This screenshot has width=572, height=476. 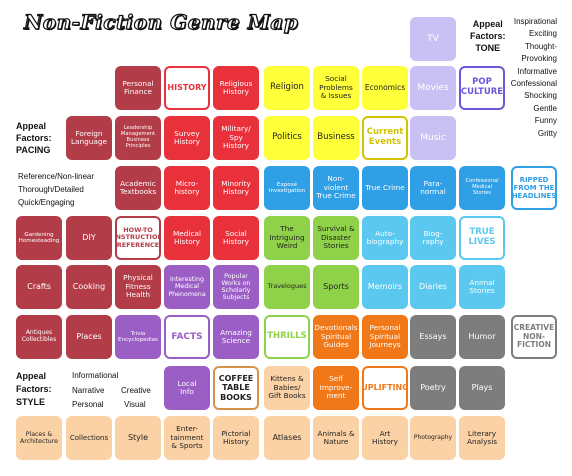 I want to click on tile-essays: Essays, so click(x=433, y=337).